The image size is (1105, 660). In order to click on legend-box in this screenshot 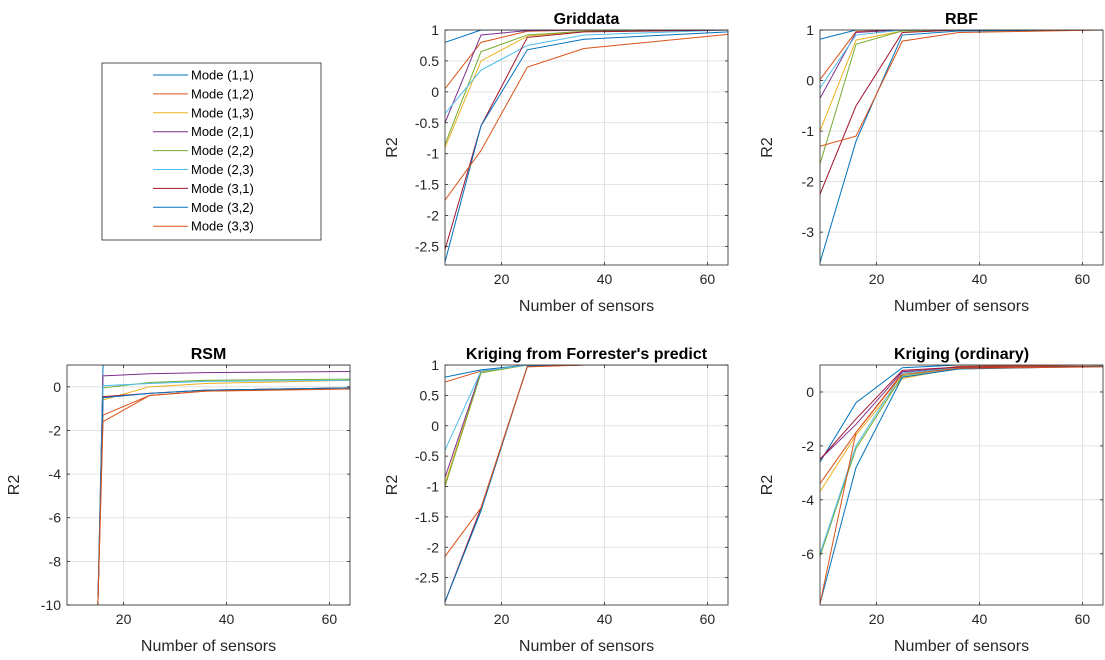, I will do `click(211, 151)`.